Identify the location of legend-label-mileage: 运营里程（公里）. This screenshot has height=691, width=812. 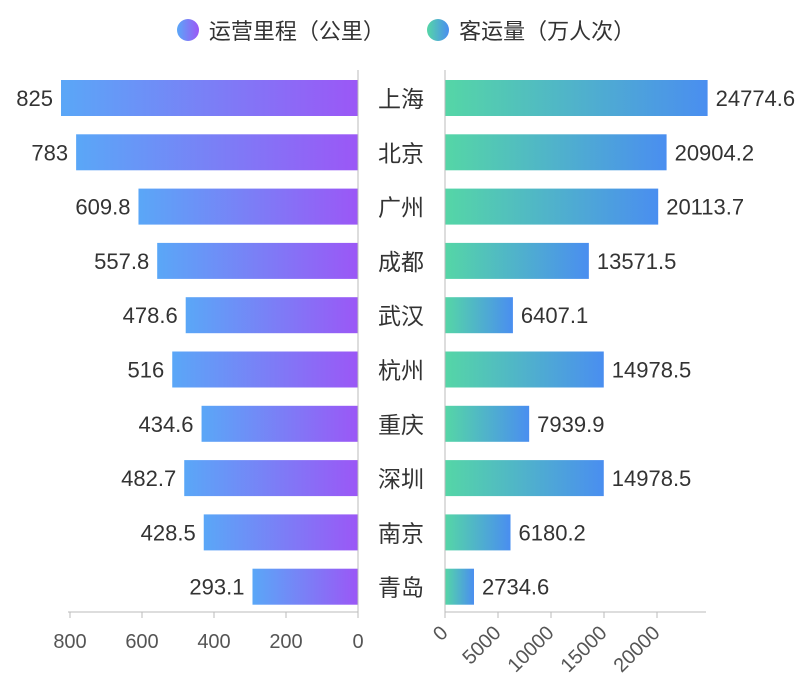
(296, 31).